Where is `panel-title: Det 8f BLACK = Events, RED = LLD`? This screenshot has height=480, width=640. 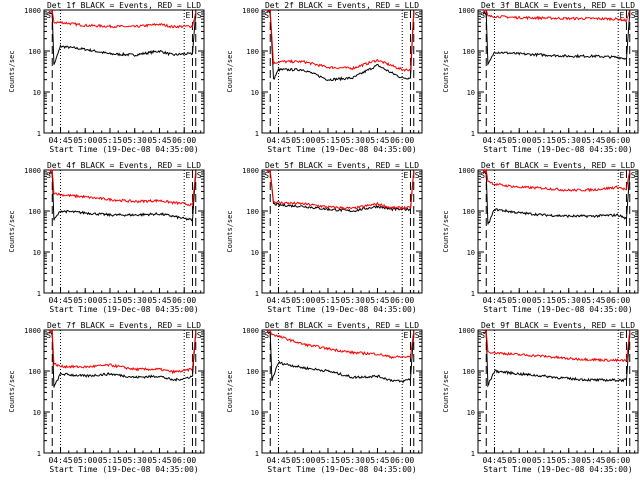
panel-title: Det 8f BLACK = Events, RED = LLD is located at coordinates (342, 325).